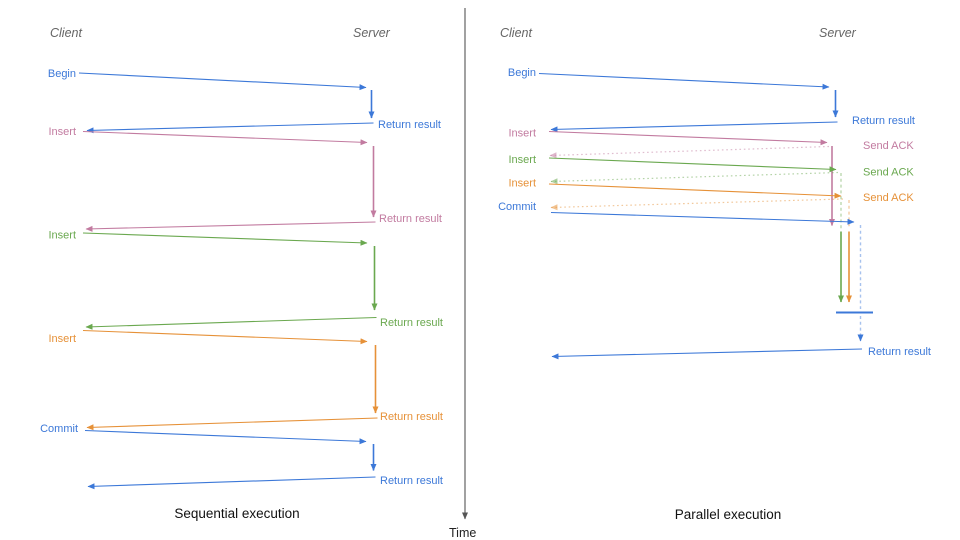 Image resolution: width=960 pixels, height=540 pixels. Describe the element at coordinates (409, 125) in the screenshot. I see `seq-begin-return-label: Return result` at that location.